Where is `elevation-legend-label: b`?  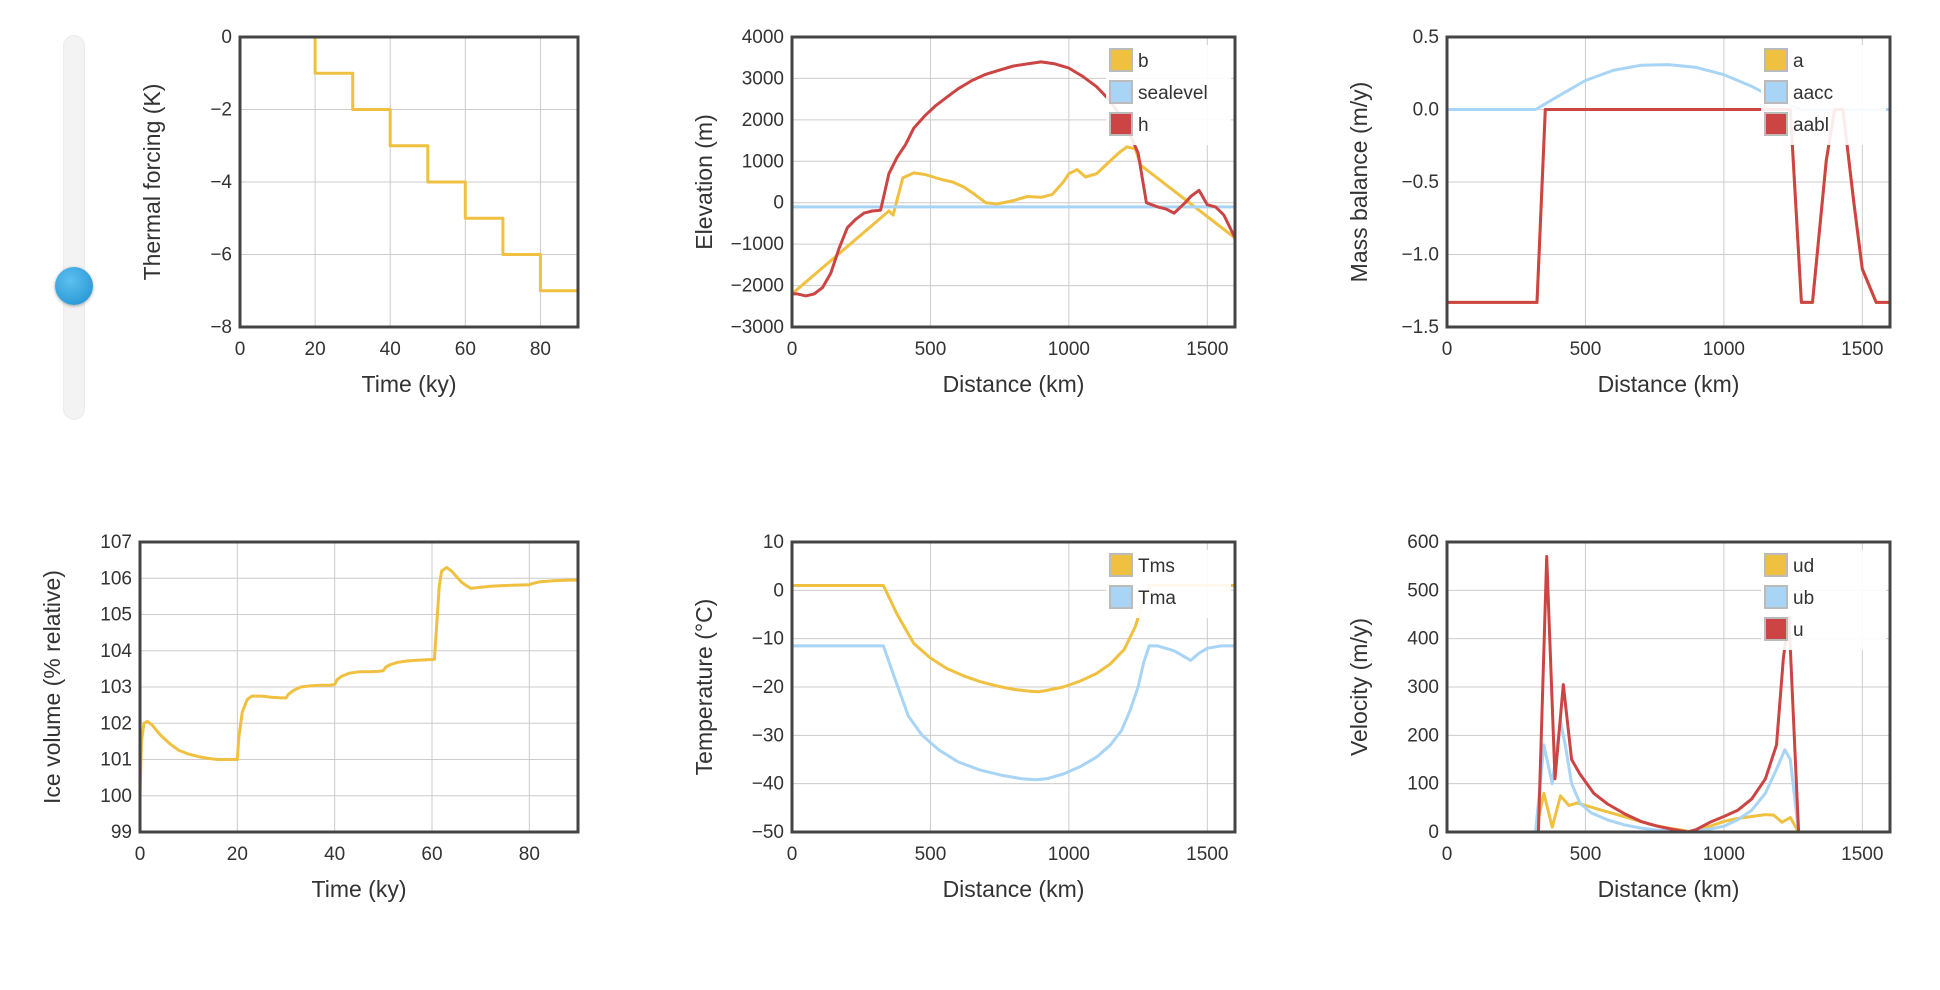
elevation-legend-label: b is located at coordinates (1143, 61).